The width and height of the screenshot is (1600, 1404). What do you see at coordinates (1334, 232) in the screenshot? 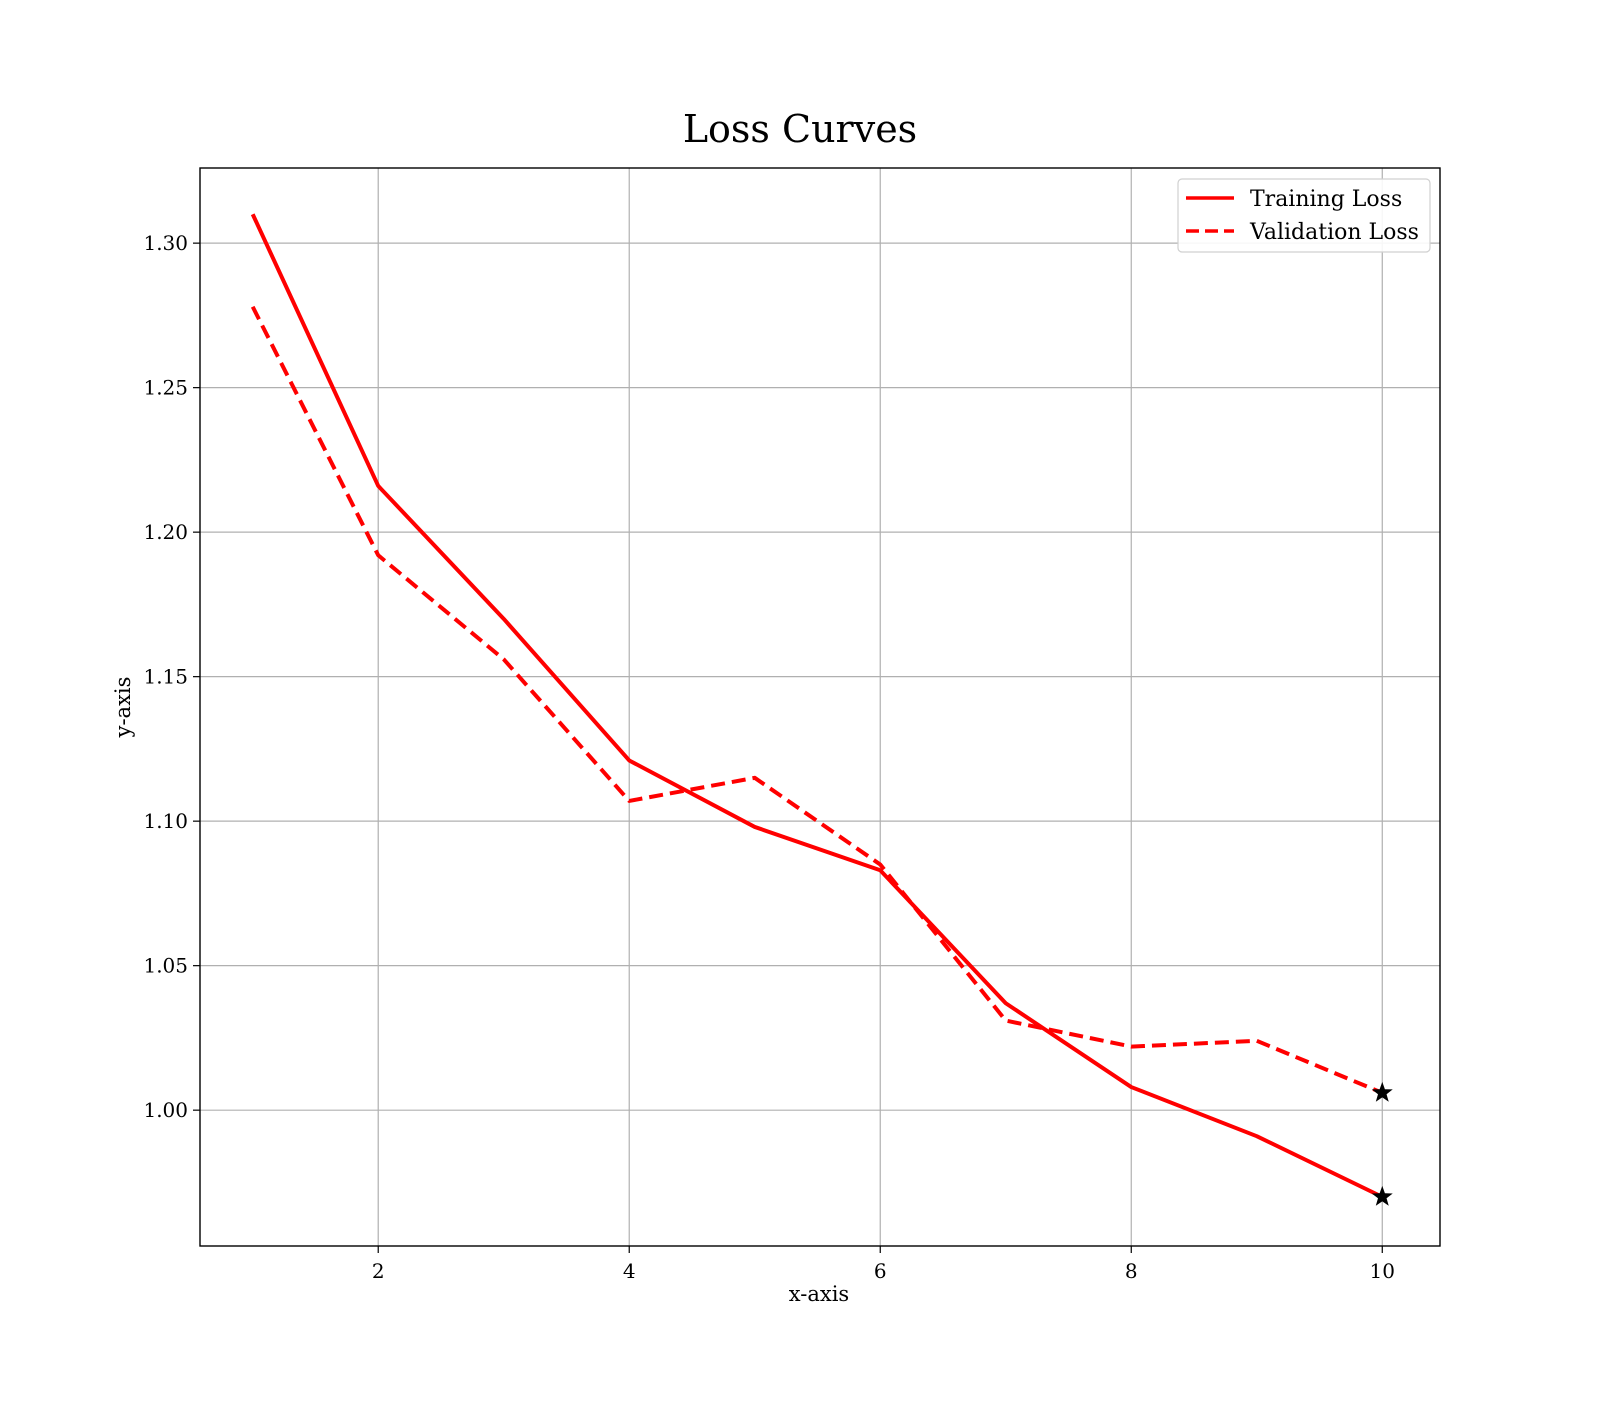
I see `legend-label-validation-loss: Validation Loss` at bounding box center [1334, 232].